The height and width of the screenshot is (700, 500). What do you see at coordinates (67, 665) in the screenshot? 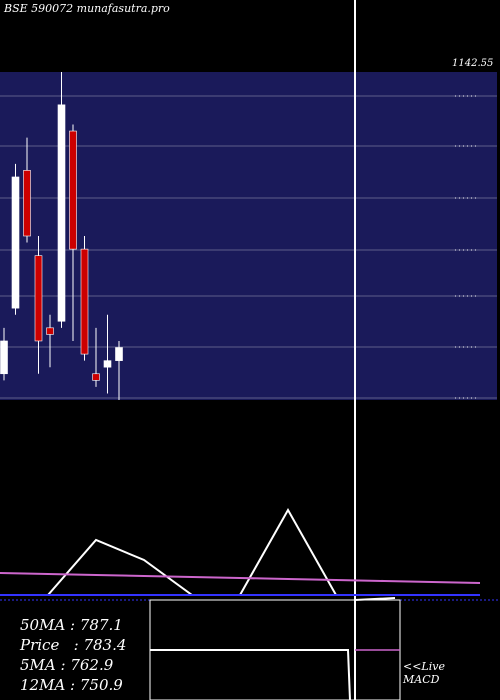
I see `ma5-stat: 5MA : 762.9` at bounding box center [67, 665].